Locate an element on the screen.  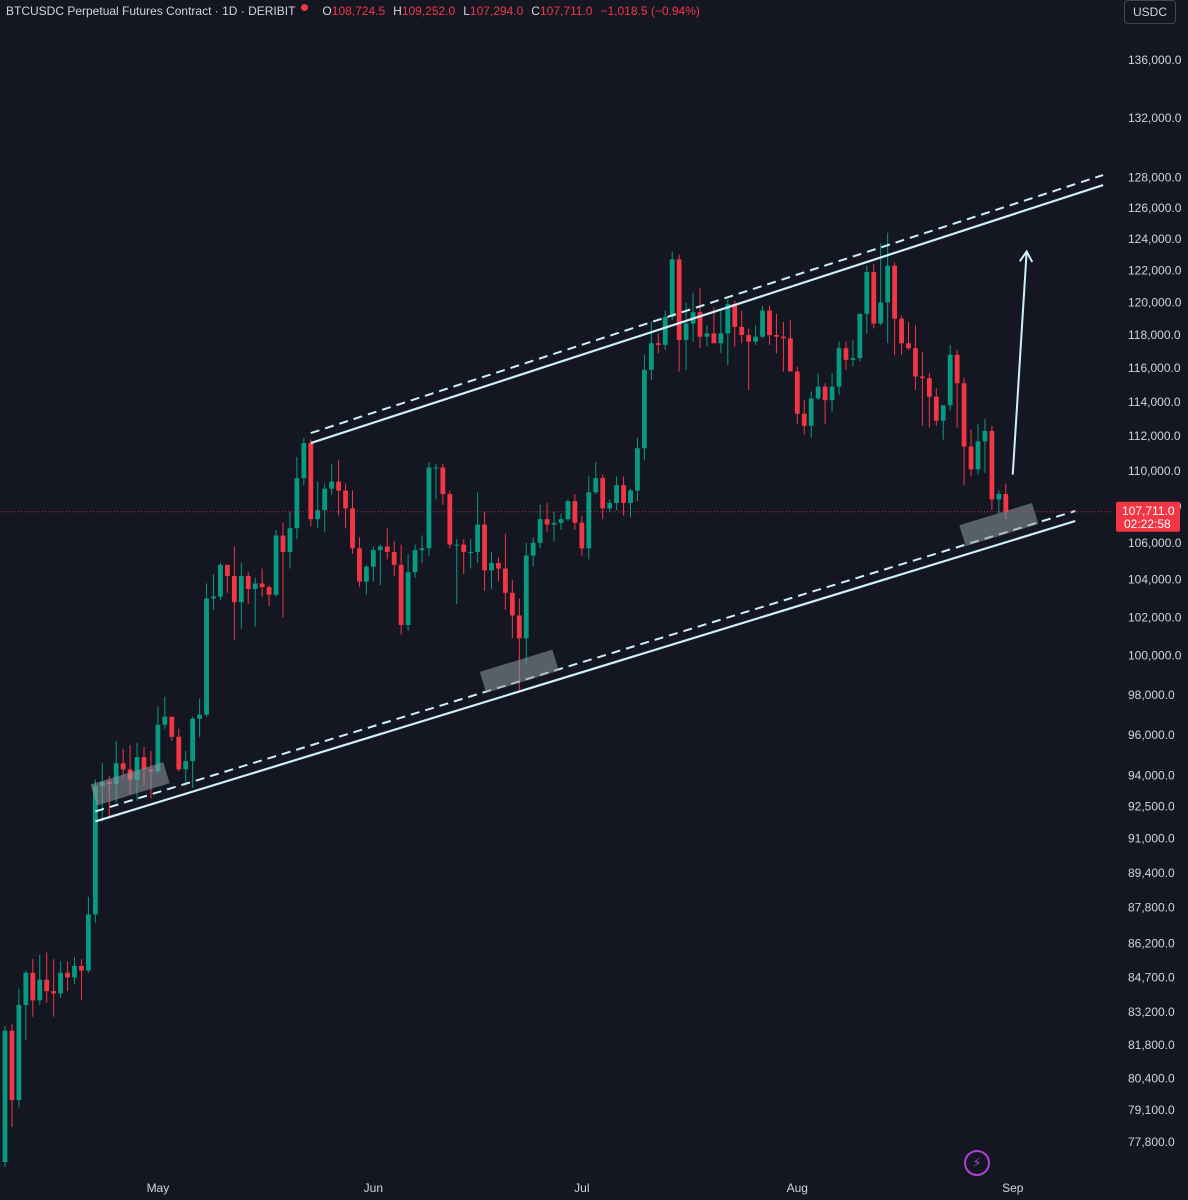
time-tick-label: Jul is located at coordinates (581, 1188).